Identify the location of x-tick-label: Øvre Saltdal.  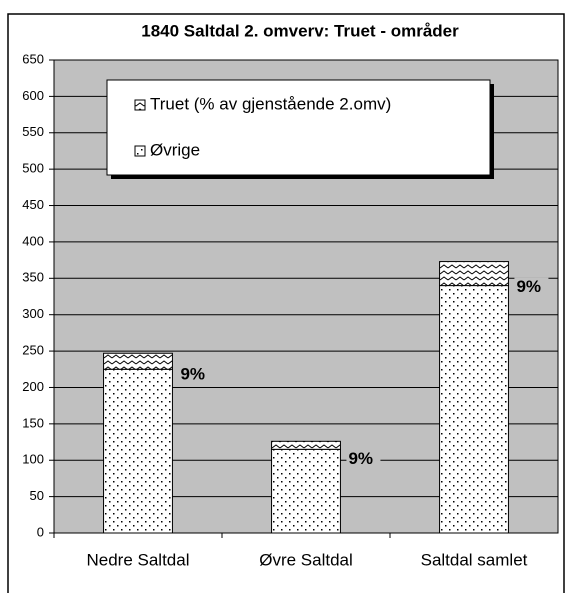
(306, 559).